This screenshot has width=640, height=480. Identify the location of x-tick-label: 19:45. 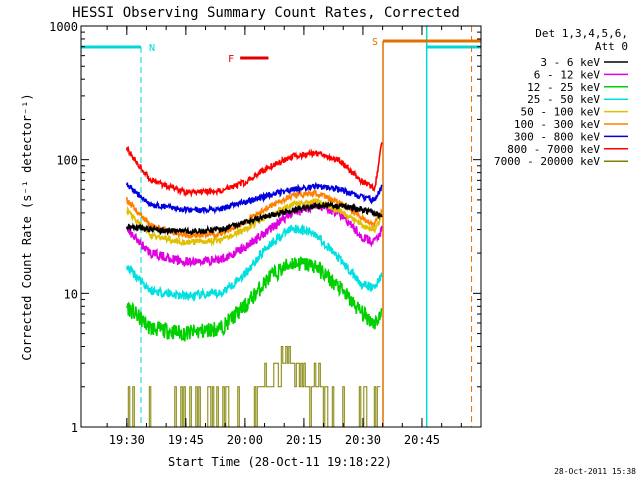
(186, 440).